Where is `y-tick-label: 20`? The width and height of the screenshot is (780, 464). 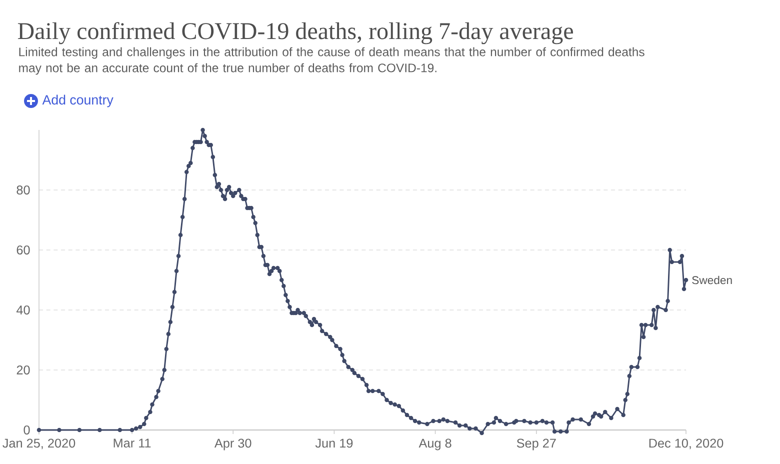
y-tick-label: 20 is located at coordinates (23, 370).